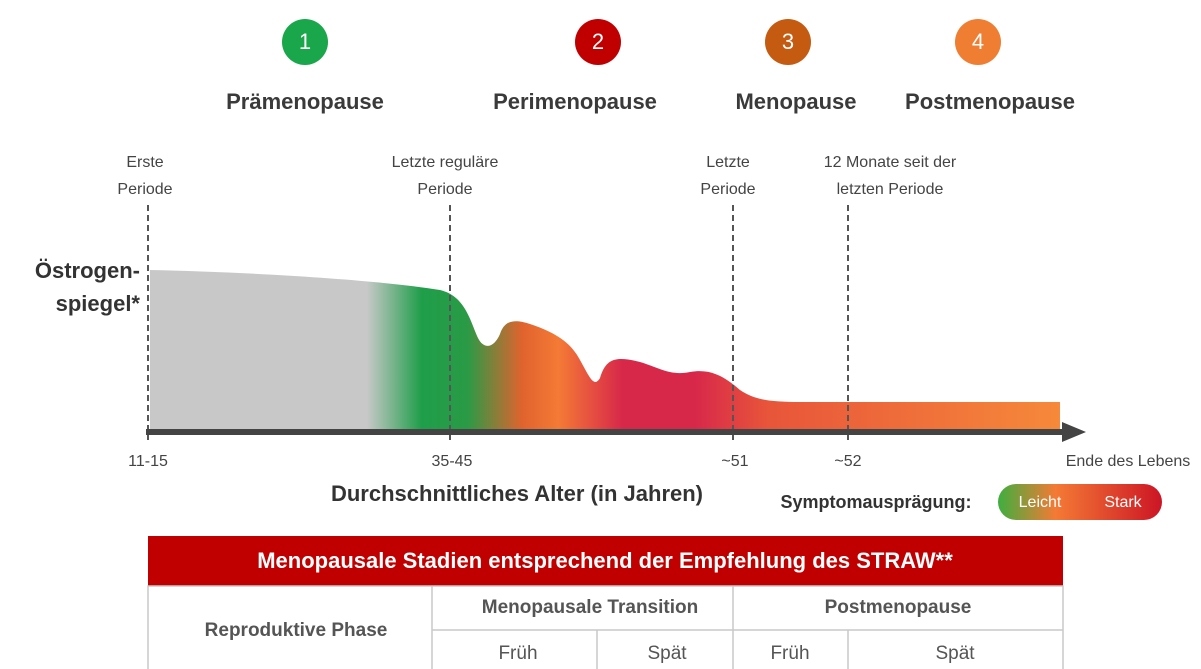 The width and height of the screenshot is (1201, 669). I want to click on stage-name: Prämenopause, so click(305, 101).